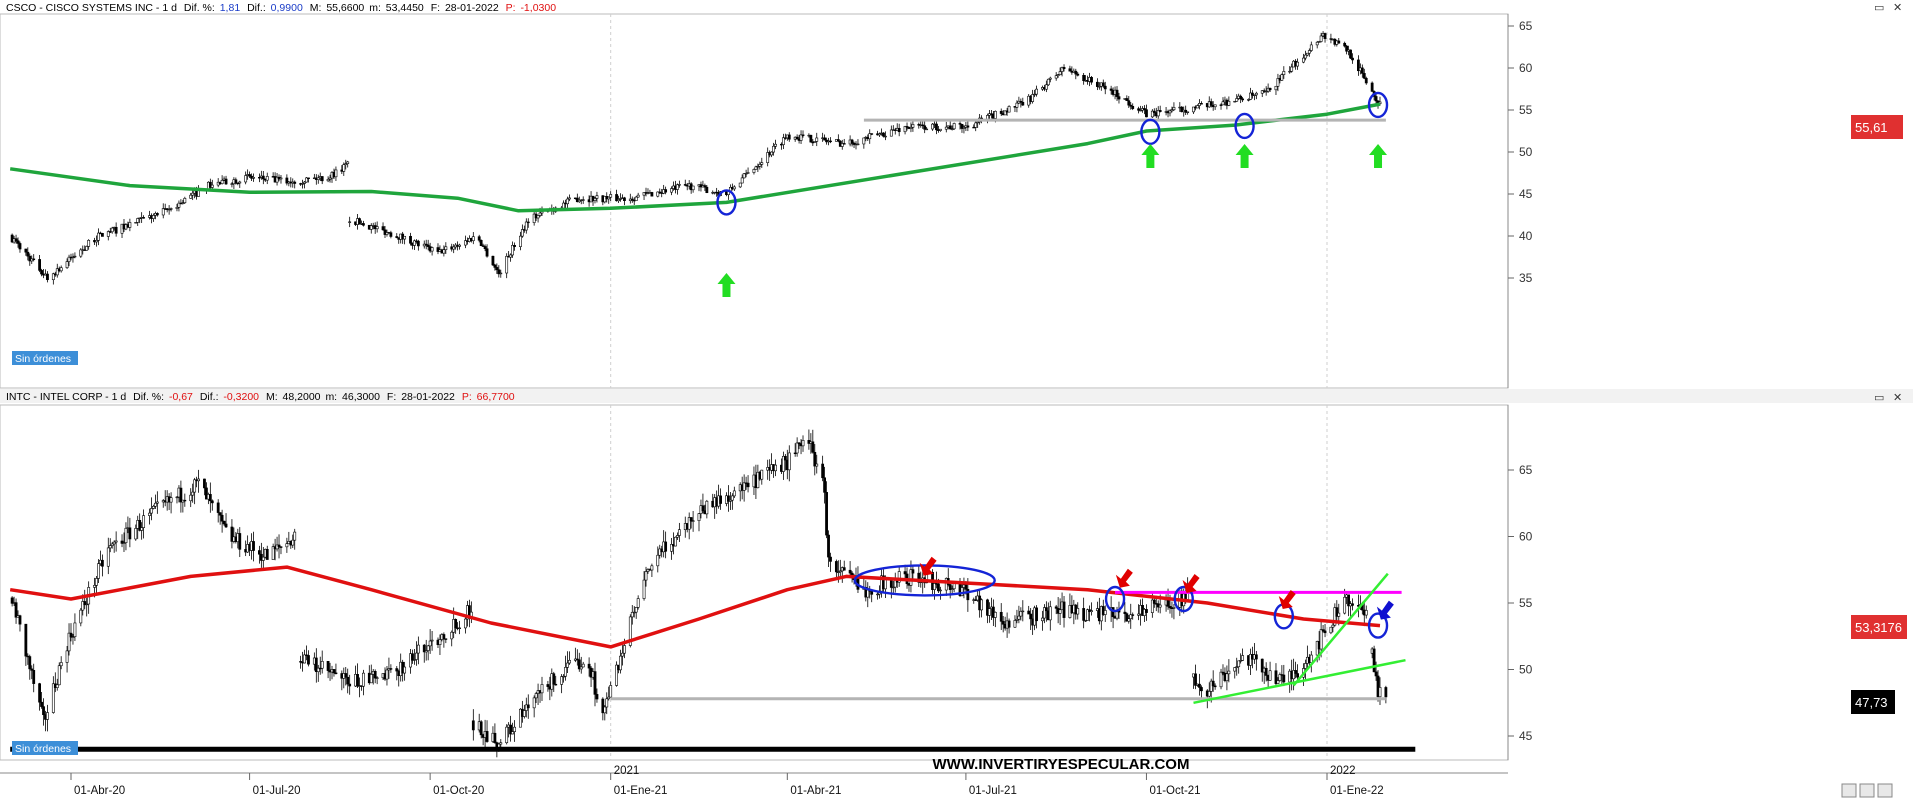  What do you see at coordinates (1526, 110) in the screenshot?
I see `y-tick-label: 55` at bounding box center [1526, 110].